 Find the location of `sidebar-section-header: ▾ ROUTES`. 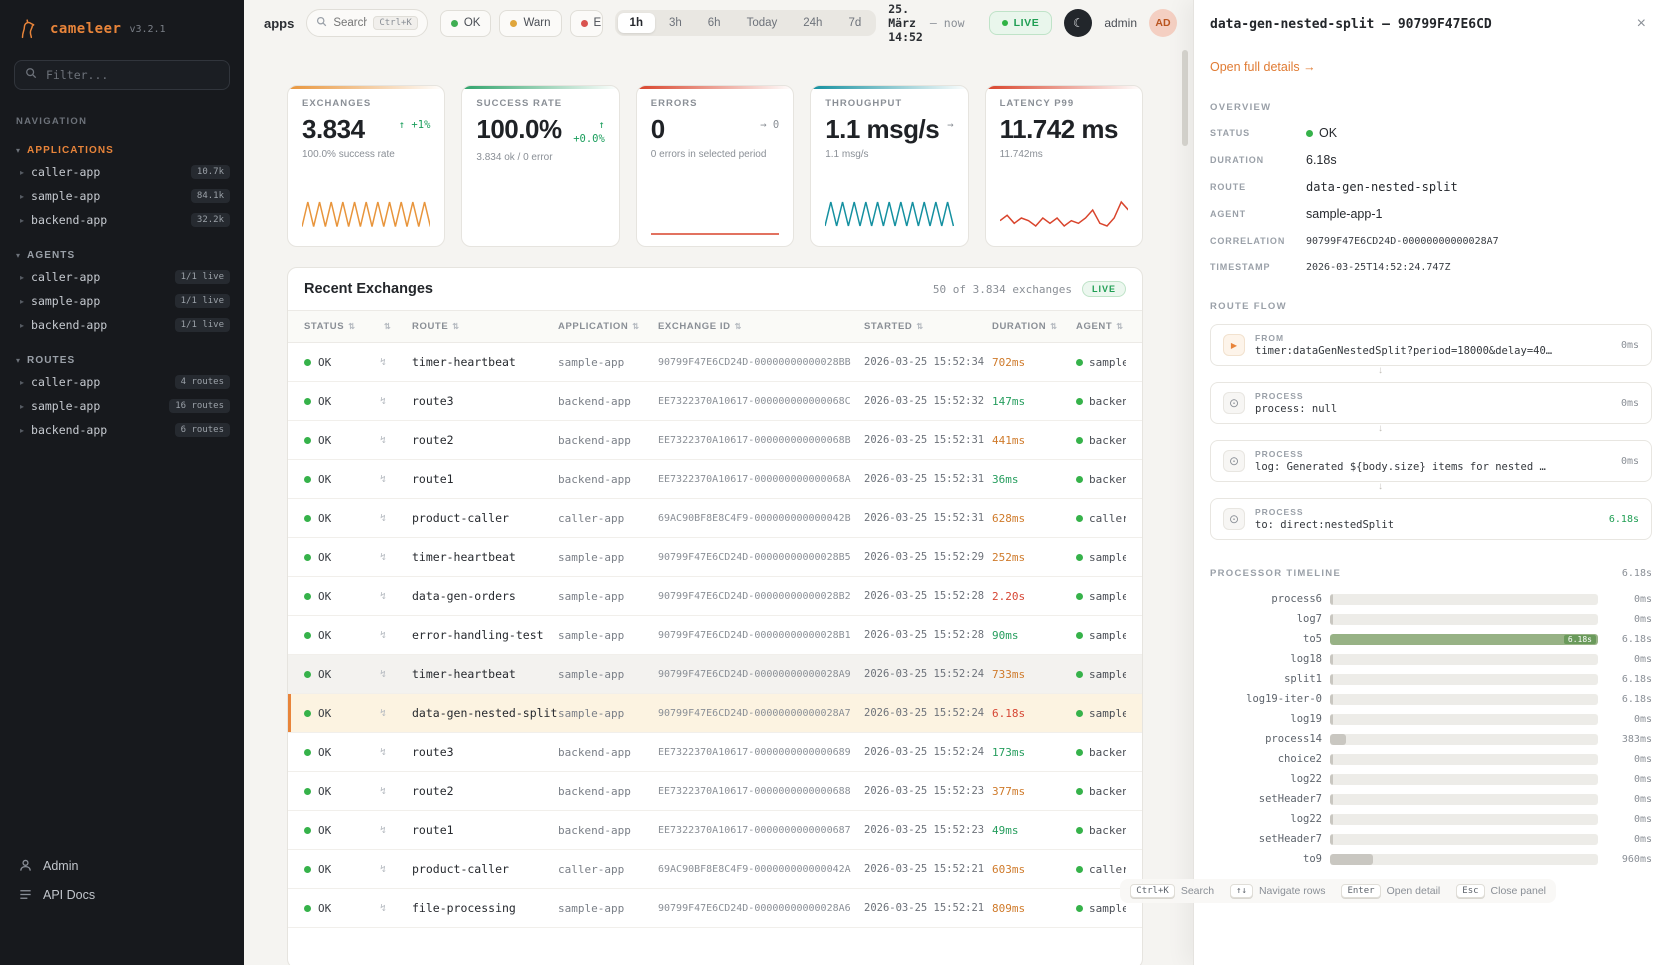

sidebar-section-header: ▾ ROUTES is located at coordinates (122, 360).